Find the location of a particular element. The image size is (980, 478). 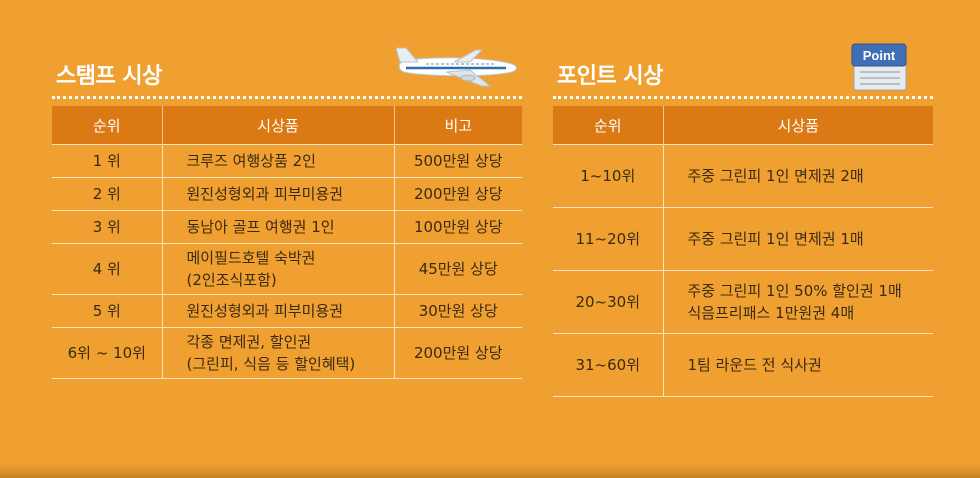

rank-cell: 2 위 is located at coordinates (107, 194).